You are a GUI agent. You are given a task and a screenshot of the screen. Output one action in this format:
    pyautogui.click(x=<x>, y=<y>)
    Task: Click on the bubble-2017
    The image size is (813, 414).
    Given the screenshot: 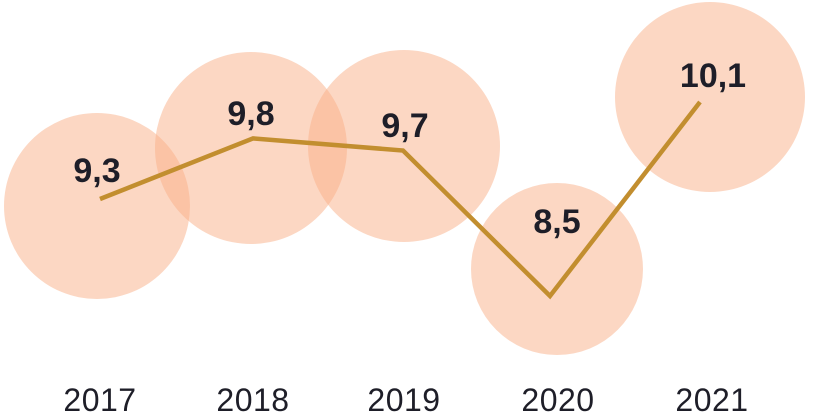 What is the action you would take?
    pyautogui.click(x=97, y=206)
    